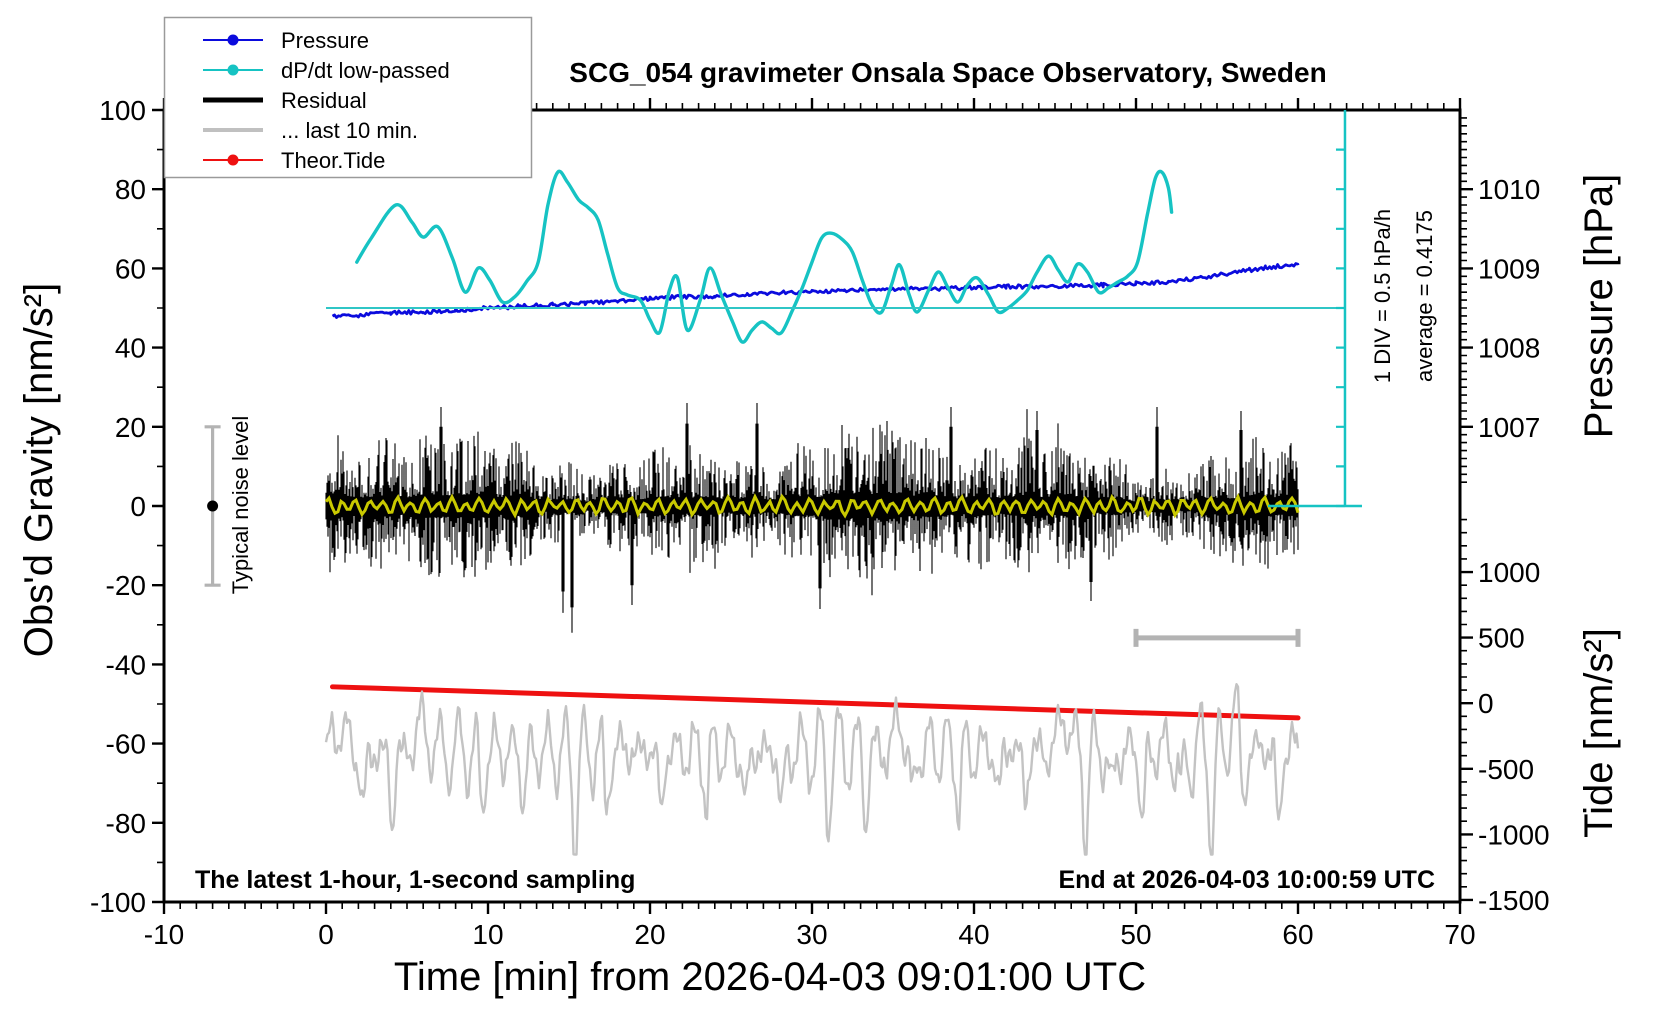 The height and width of the screenshot is (1020, 1660). Describe the element at coordinates (130, 189) in the screenshot. I see `gravity-tick-label: 80` at that location.